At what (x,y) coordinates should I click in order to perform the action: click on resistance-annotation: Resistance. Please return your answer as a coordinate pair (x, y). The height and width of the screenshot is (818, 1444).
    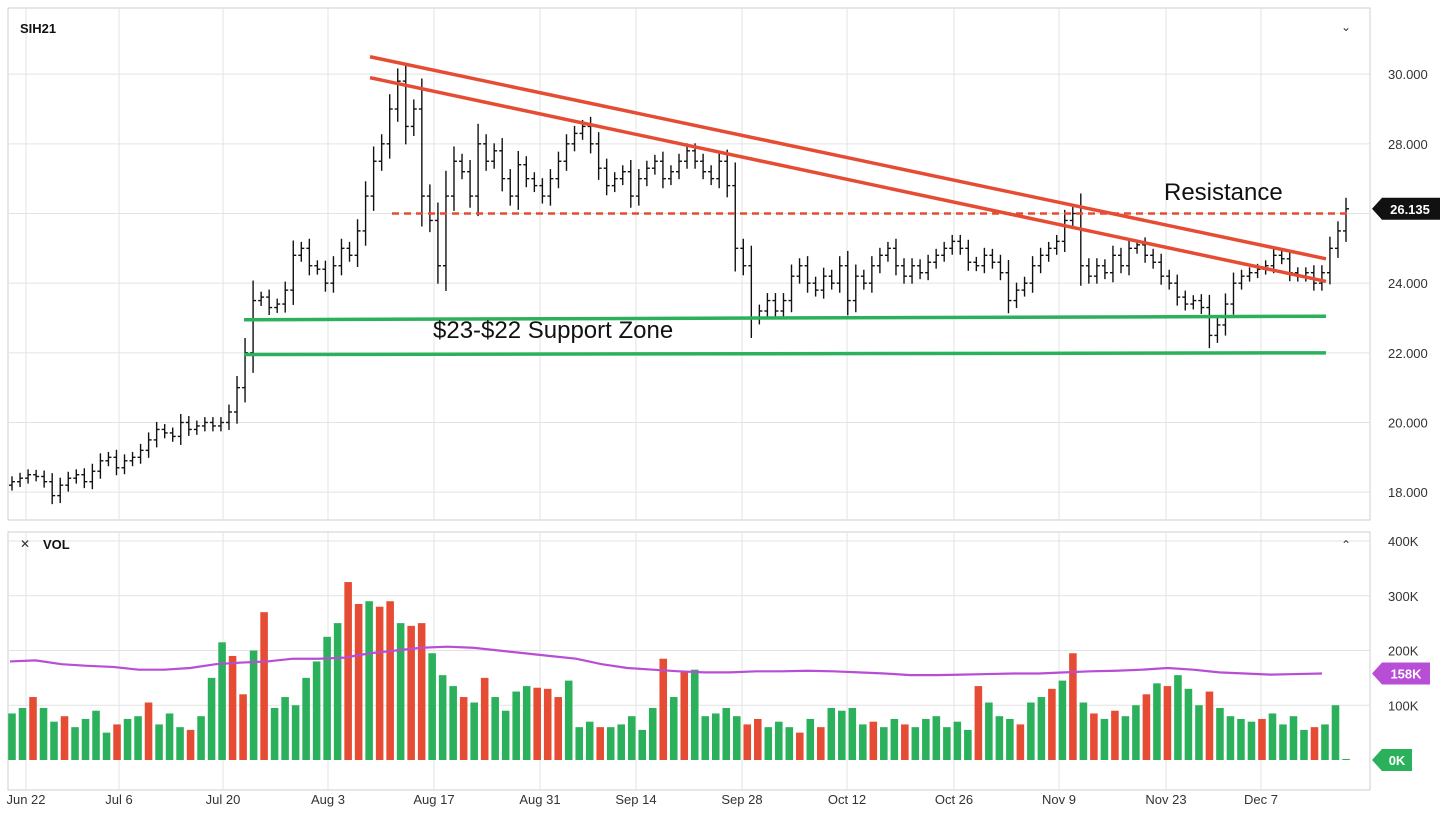
    Looking at the image, I should click on (1223, 192).